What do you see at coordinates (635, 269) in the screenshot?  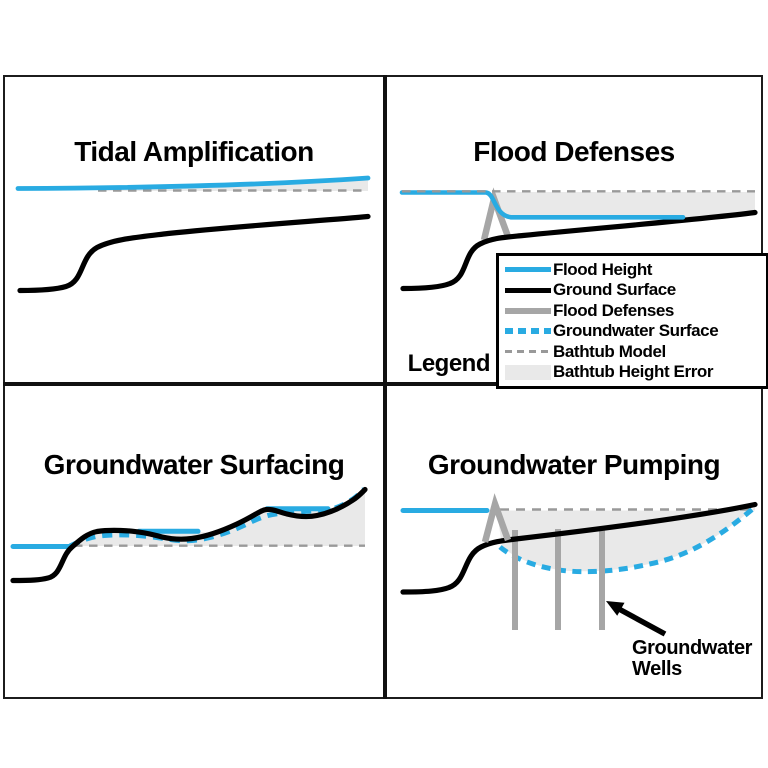 I see `legend-item-flood-height: Flood Height` at bounding box center [635, 269].